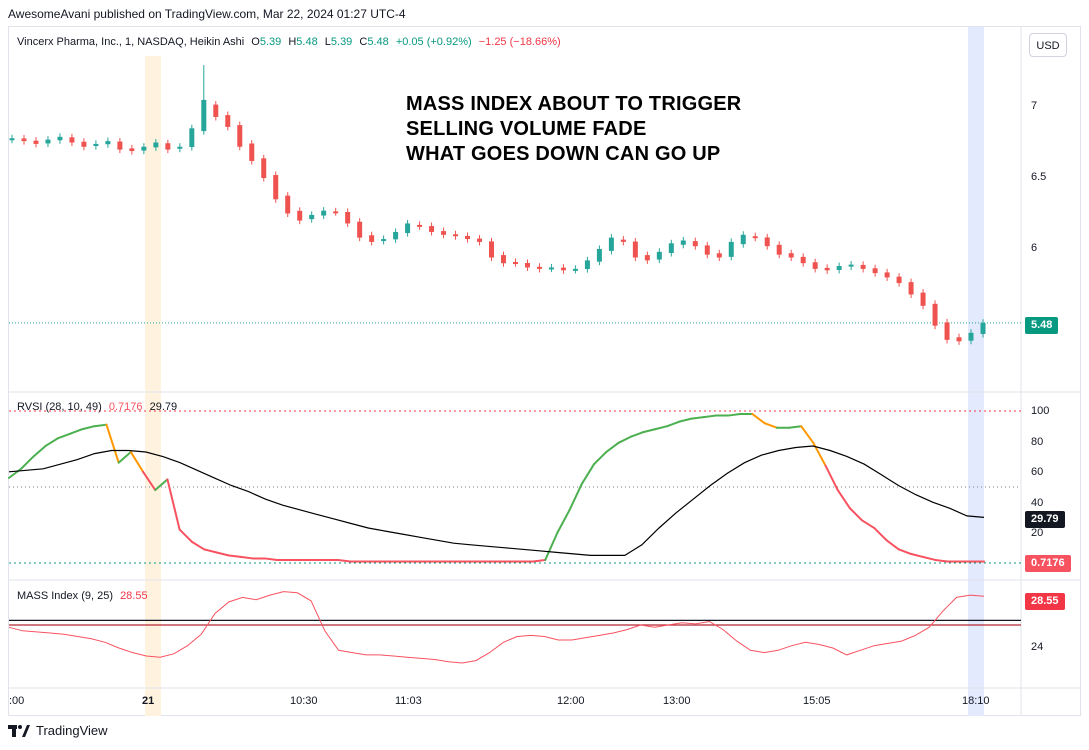 The width and height of the screenshot is (1089, 750). I want to click on rvsi-y-tick: 40, so click(1037, 503).